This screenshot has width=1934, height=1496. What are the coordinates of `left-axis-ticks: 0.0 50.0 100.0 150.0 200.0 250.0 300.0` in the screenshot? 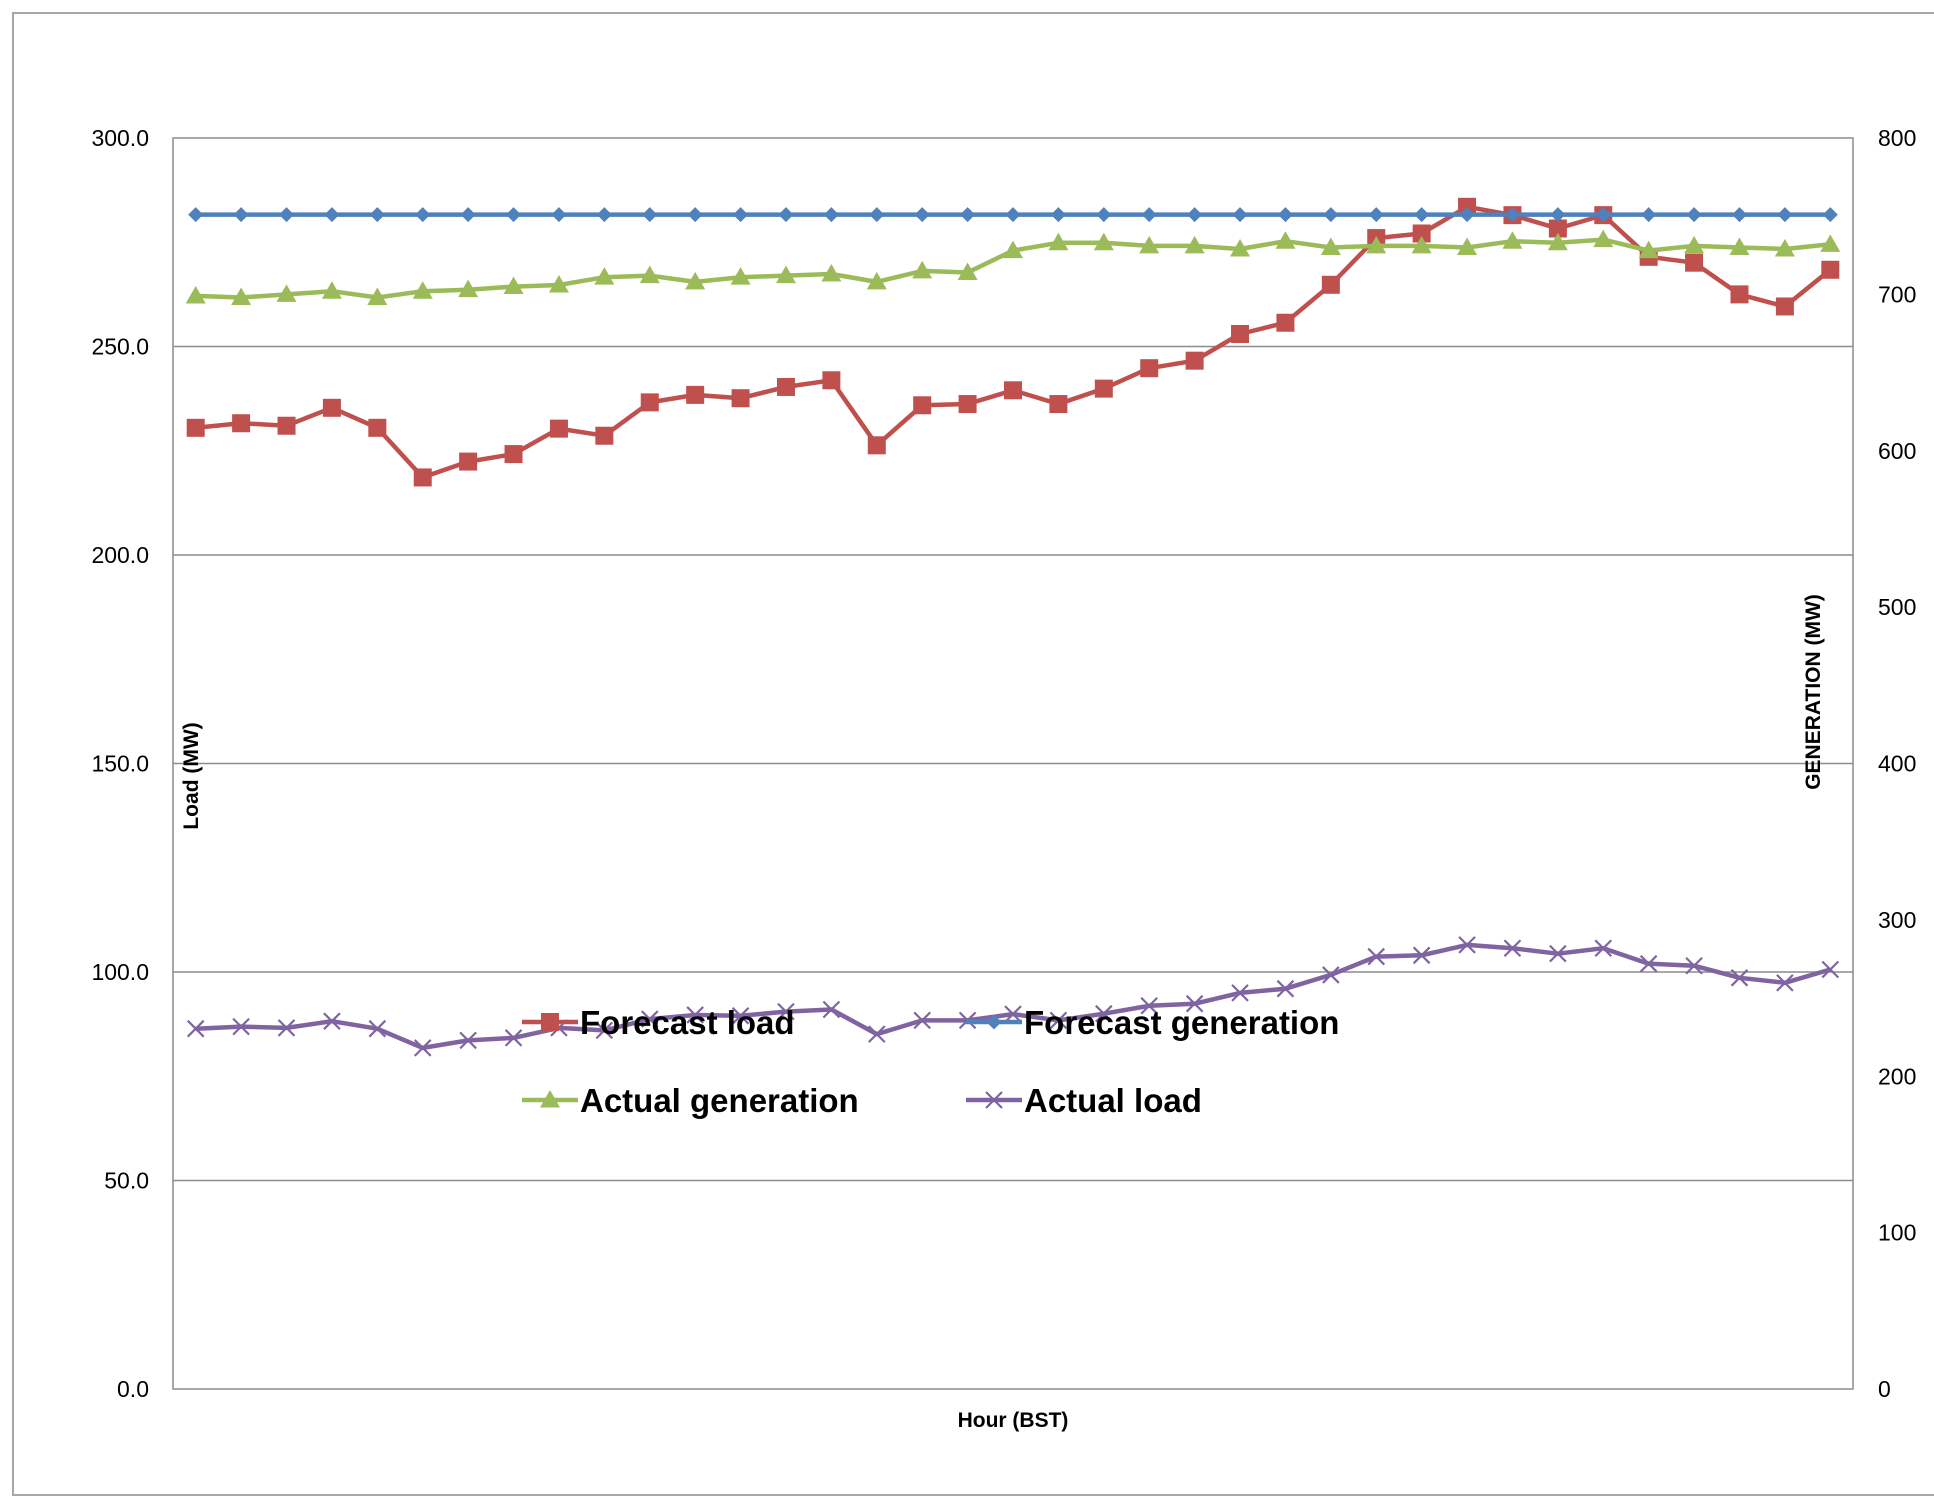 It's located at (120, 763).